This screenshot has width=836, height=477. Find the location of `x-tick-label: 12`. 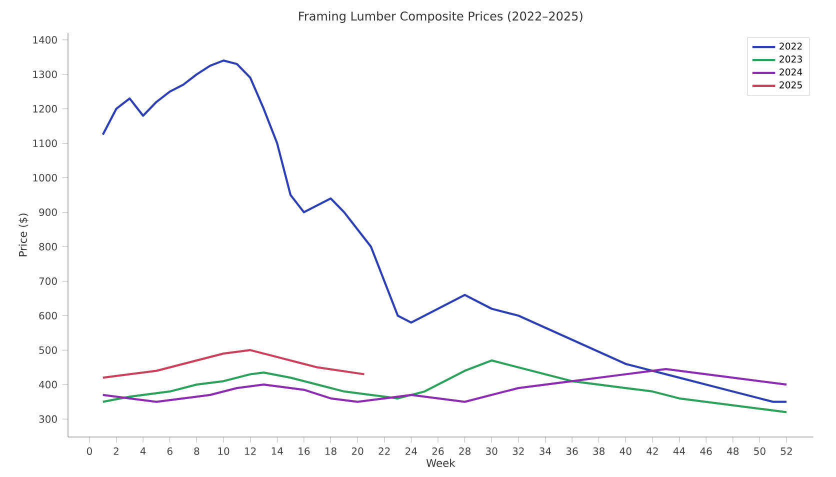

x-tick-label: 12 is located at coordinates (250, 451).